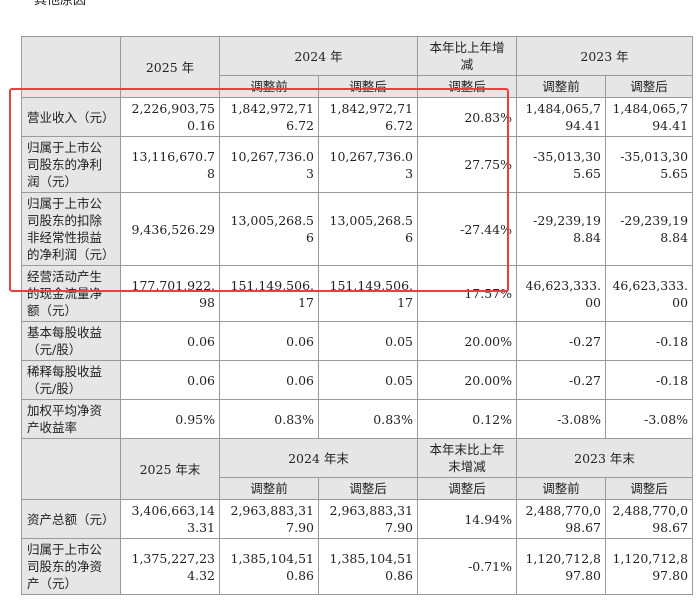 This screenshot has height=614, width=700. I want to click on value-change: 17.57%, so click(467, 293).